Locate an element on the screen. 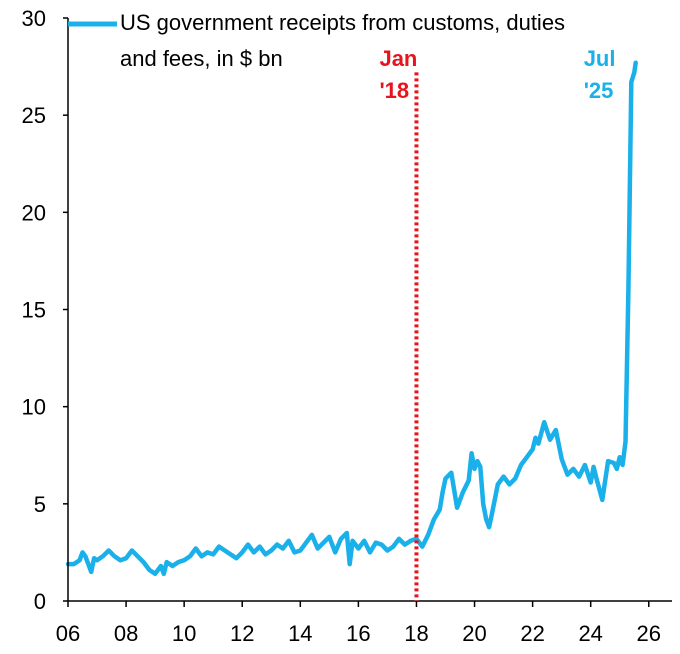 This screenshot has height=654, width=680. y-tick-label: 15 is located at coordinates (34, 310).